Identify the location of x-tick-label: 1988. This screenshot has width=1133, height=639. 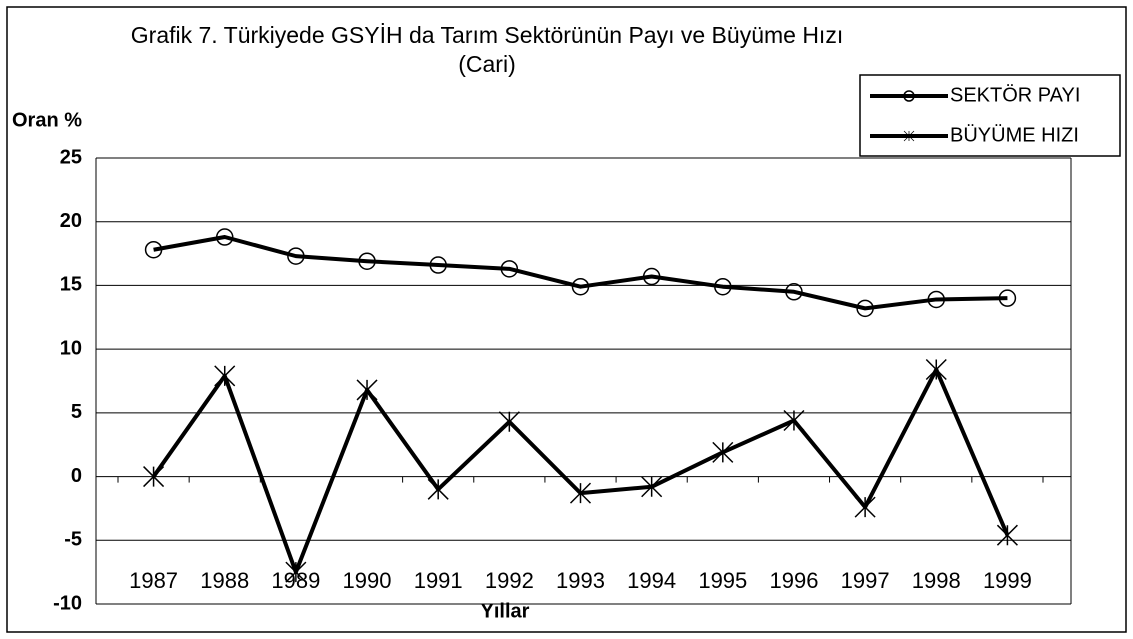
(224, 580).